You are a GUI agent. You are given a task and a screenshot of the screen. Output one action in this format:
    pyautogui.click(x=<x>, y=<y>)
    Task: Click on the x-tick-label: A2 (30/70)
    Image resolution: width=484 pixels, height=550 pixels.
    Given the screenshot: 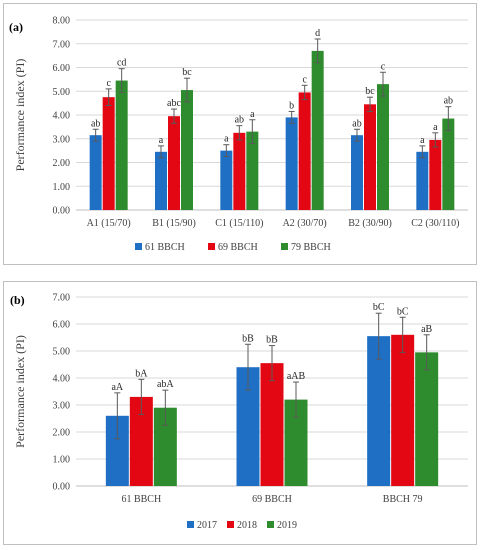 What is the action you would take?
    pyautogui.click(x=305, y=223)
    